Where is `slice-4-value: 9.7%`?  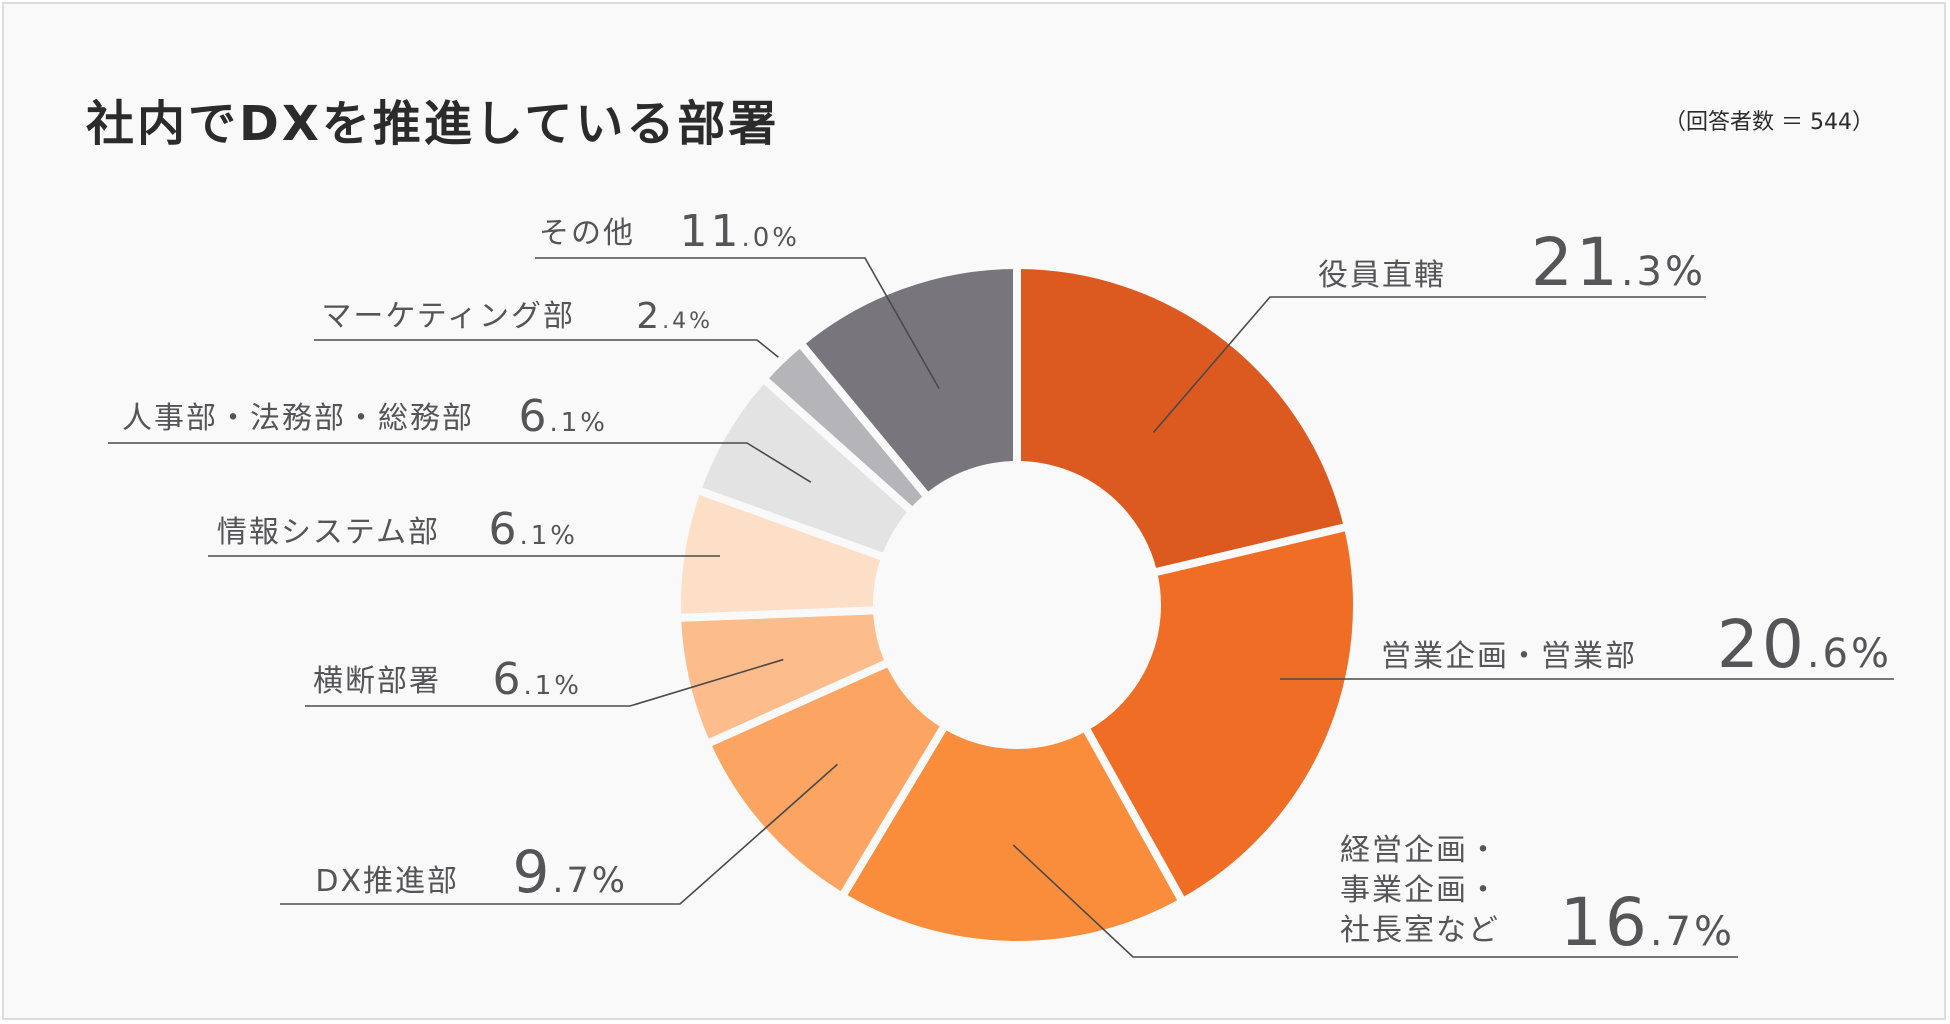
slice-4-value: 9.7% is located at coordinates (570, 872).